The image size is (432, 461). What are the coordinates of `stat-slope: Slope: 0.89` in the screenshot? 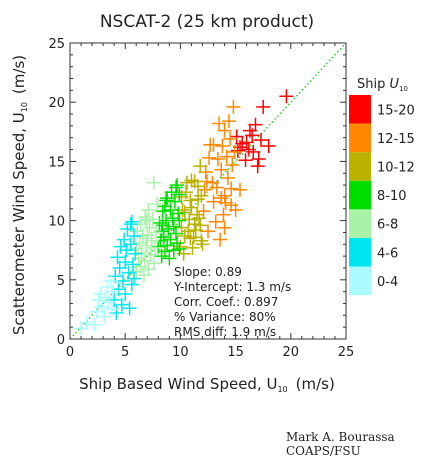 It's located at (208, 272).